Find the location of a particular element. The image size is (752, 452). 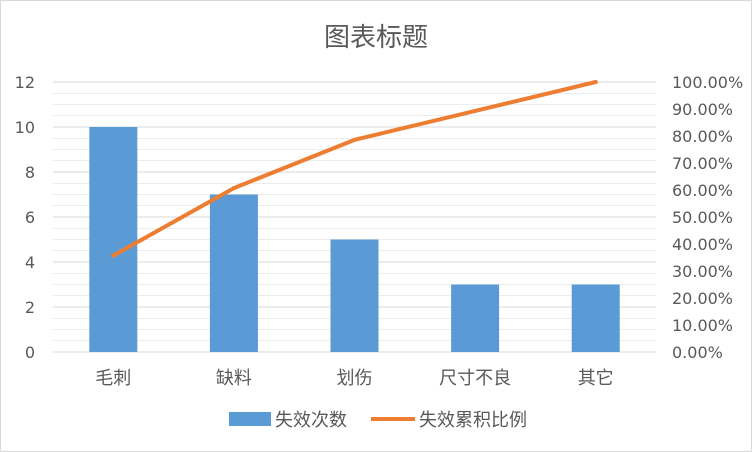

chart-title: 图表标题 is located at coordinates (376, 38).